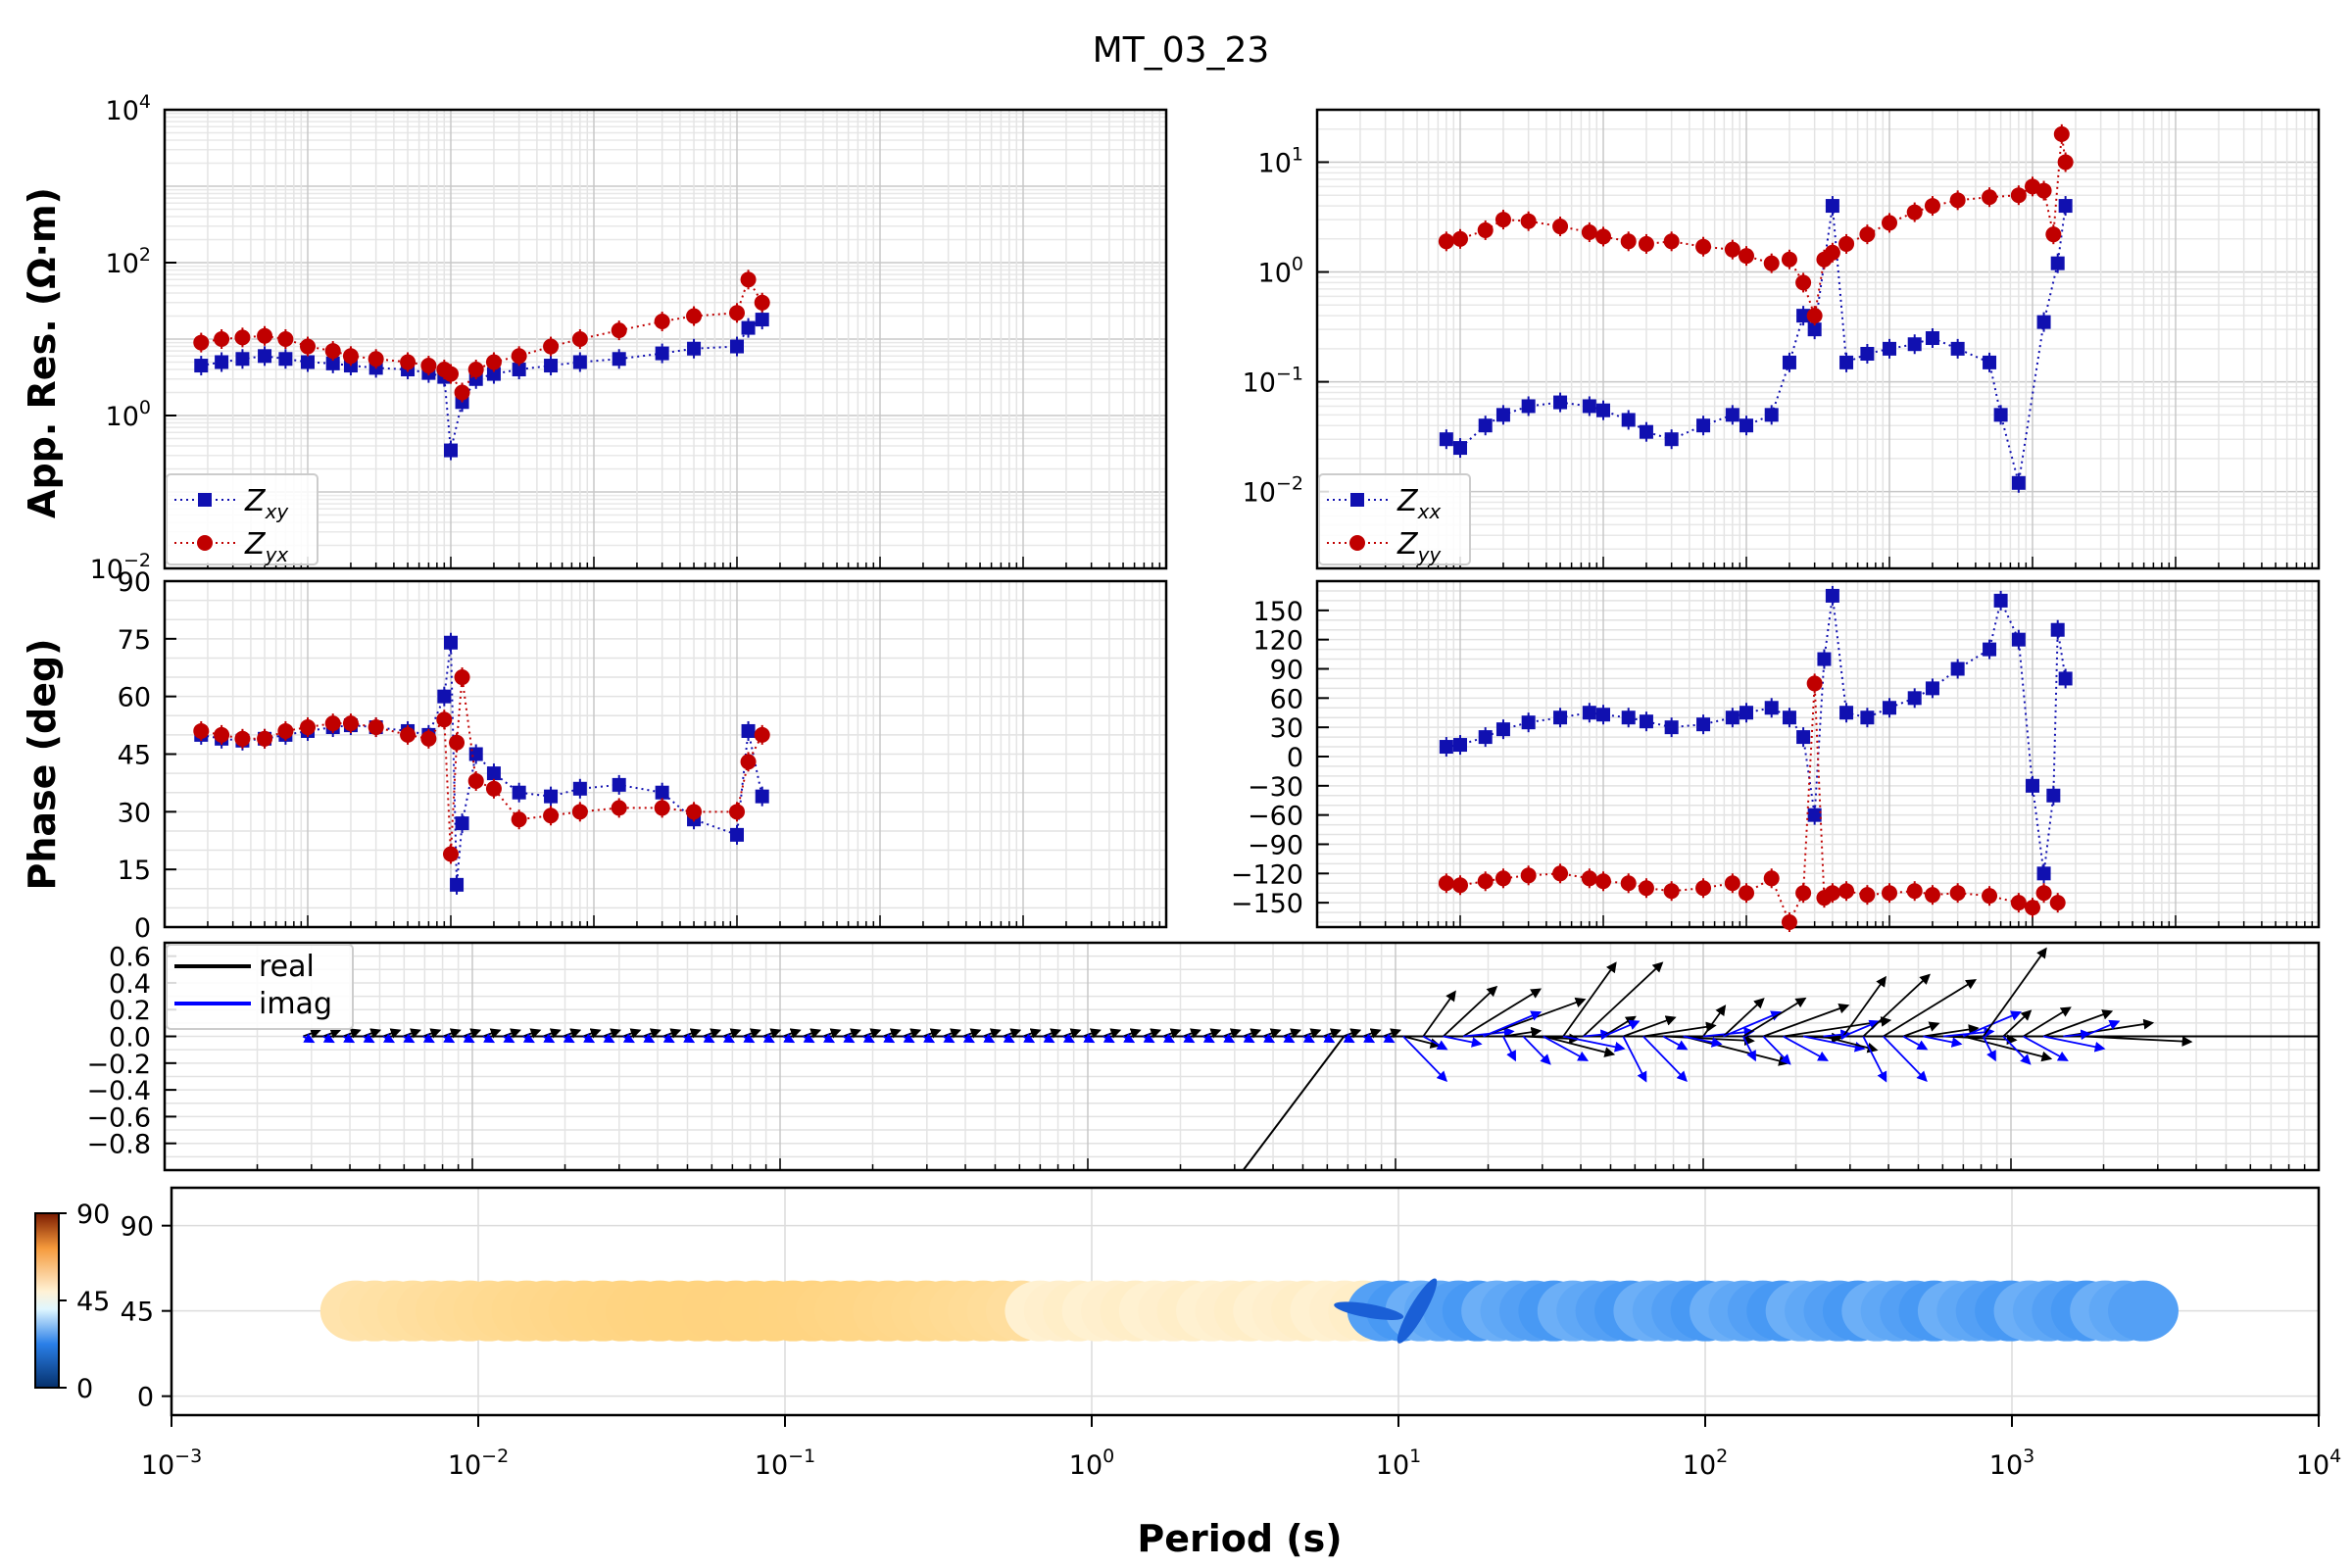 The image size is (2352, 1568). What do you see at coordinates (1297, 154) in the screenshot?
I see `res-diag-ytick-label-exp: 1` at bounding box center [1297, 154].